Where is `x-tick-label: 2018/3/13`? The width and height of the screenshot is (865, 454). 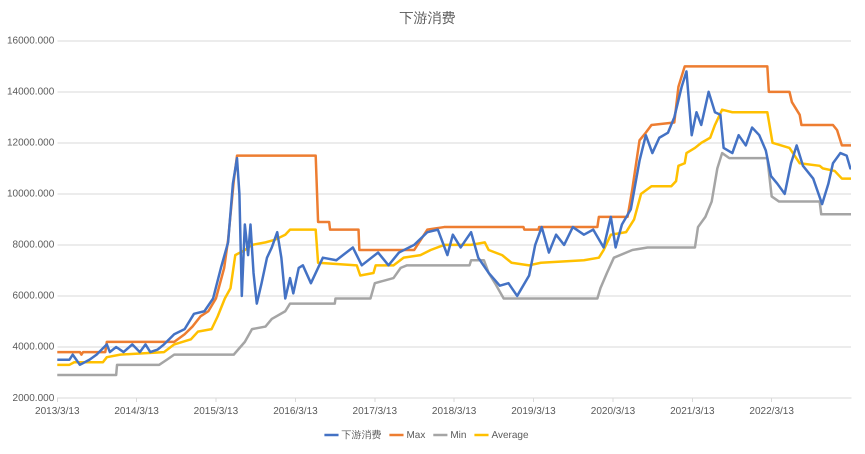 x-tick-label: 2018/3/13 is located at coordinates (454, 411).